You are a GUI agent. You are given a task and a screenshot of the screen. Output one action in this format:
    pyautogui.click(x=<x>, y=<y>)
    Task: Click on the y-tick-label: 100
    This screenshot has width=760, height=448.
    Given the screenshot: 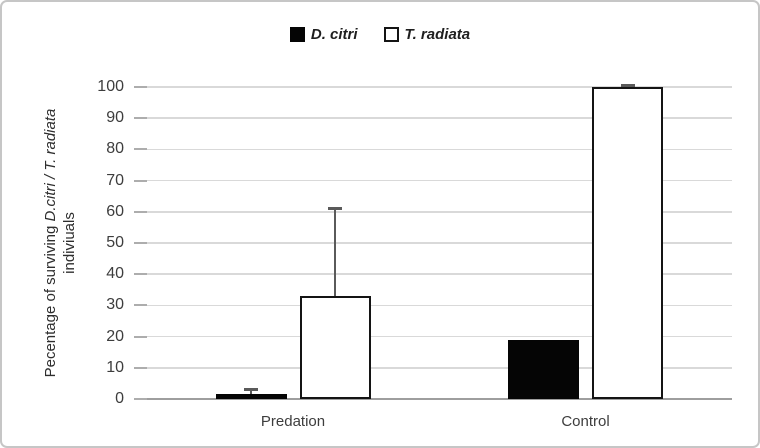 What is the action you would take?
    pyautogui.click(x=110, y=86)
    